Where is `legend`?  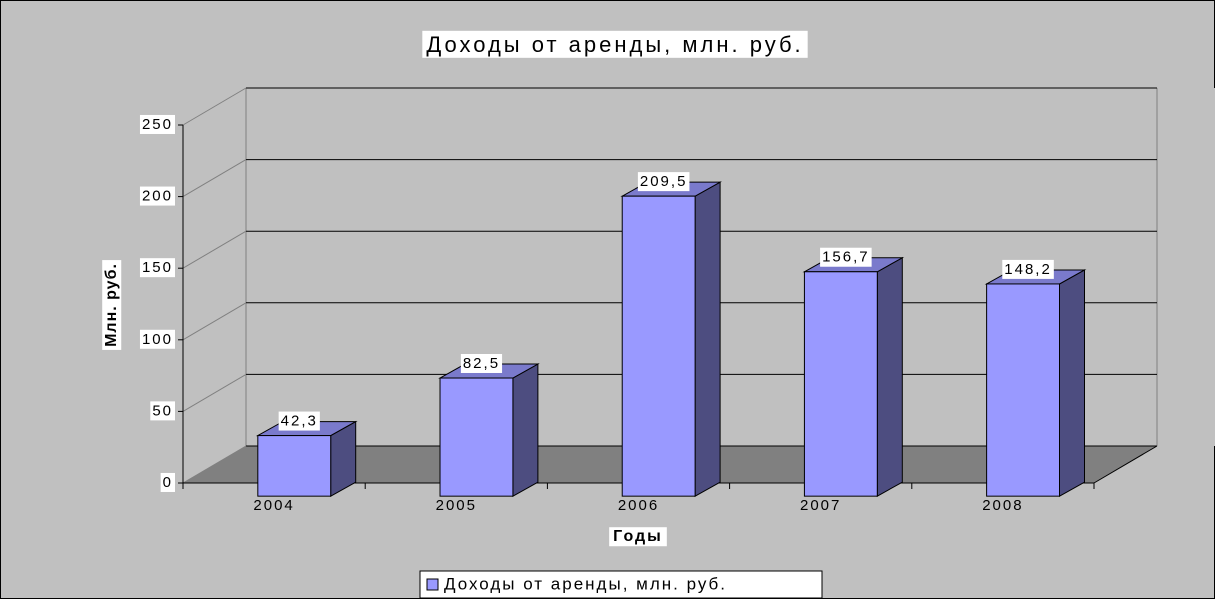
legend is located at coordinates (621, 584).